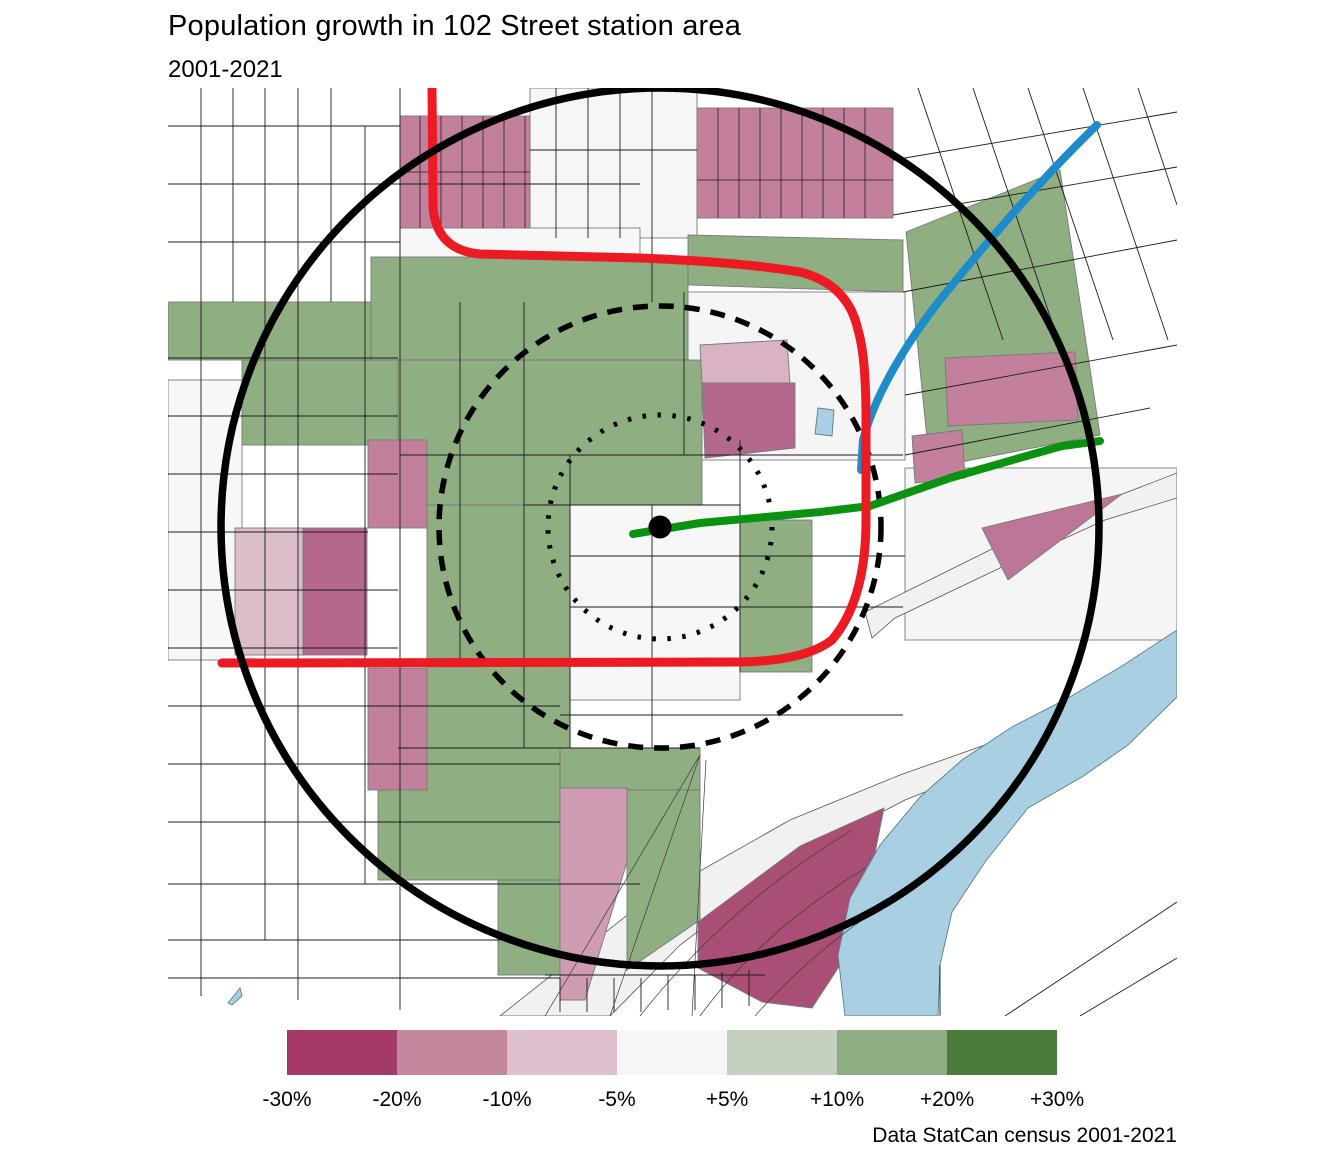  Describe the element at coordinates (1024, 1135) in the screenshot. I see `data-source-caption: Data StatCan census 2001-2021` at that location.